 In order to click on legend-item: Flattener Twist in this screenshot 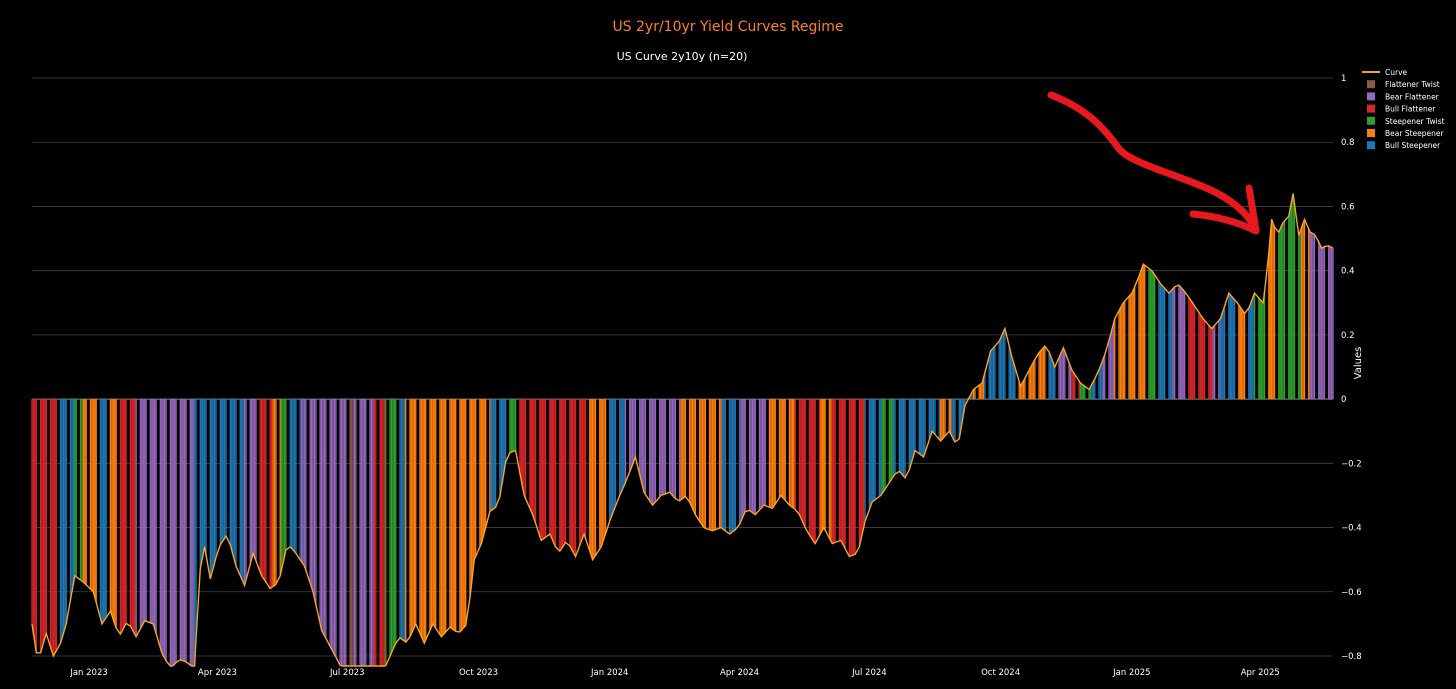, I will do `click(1403, 84)`.